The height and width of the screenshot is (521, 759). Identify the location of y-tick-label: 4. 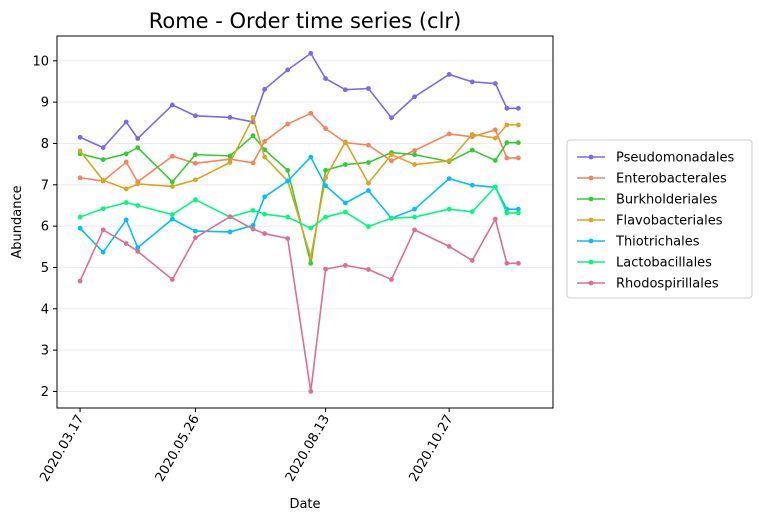
(45, 309).